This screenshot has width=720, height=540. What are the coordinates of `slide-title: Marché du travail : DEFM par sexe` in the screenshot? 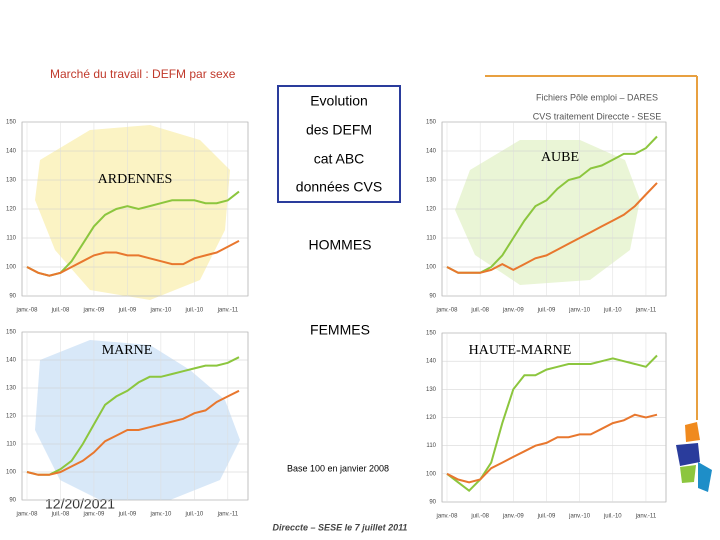 It's located at (143, 74).